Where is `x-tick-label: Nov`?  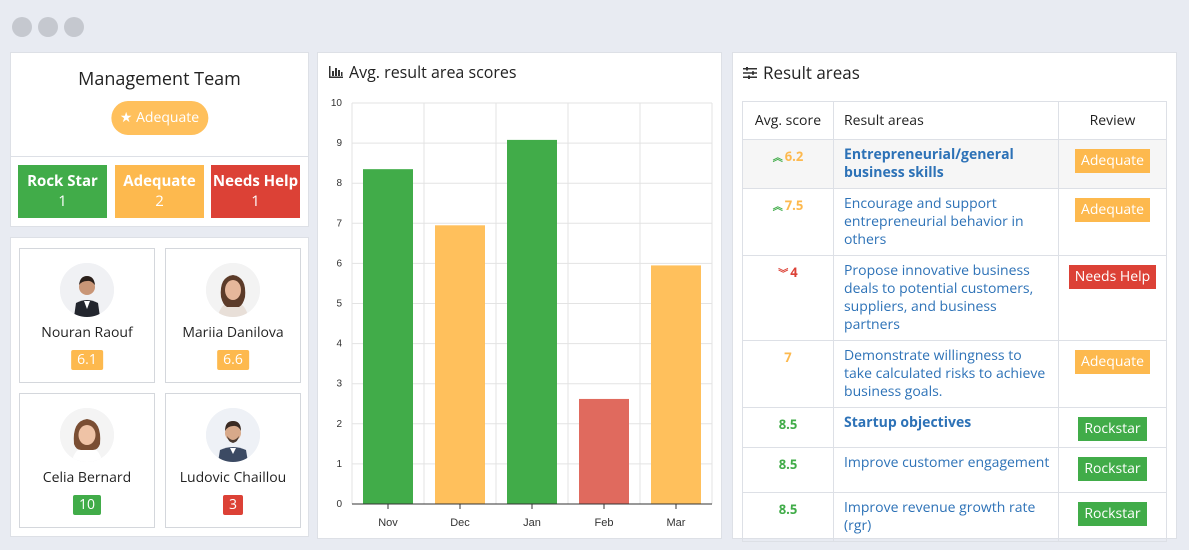 x-tick-label: Nov is located at coordinates (388, 523).